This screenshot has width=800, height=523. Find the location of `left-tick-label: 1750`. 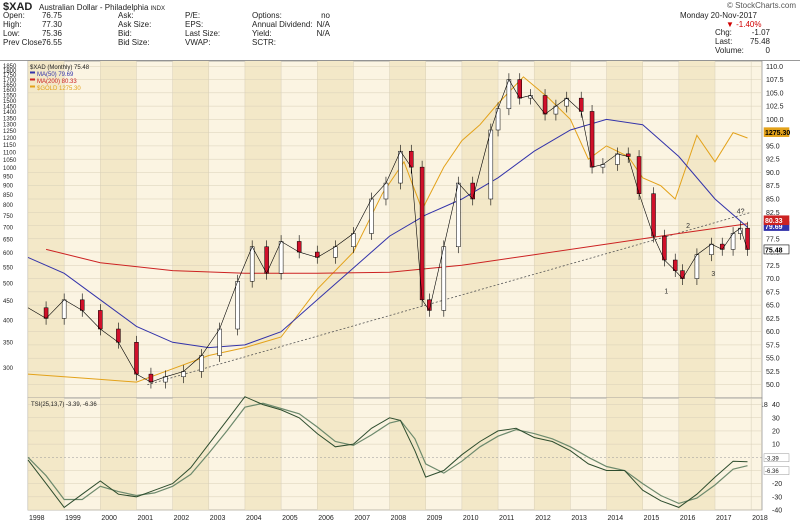

left-tick-label: 1750 is located at coordinates (10, 76).